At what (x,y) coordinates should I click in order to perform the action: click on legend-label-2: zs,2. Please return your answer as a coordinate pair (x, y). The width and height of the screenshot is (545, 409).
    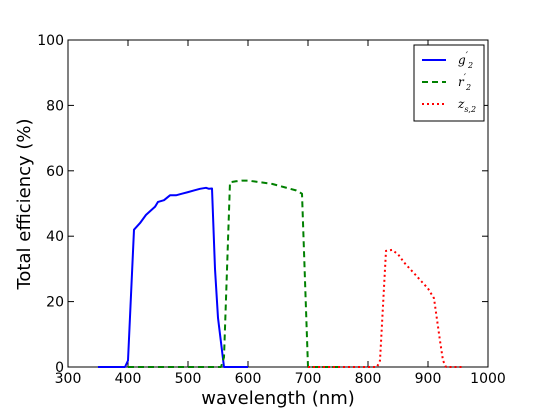
    Looking at the image, I should click on (466, 105).